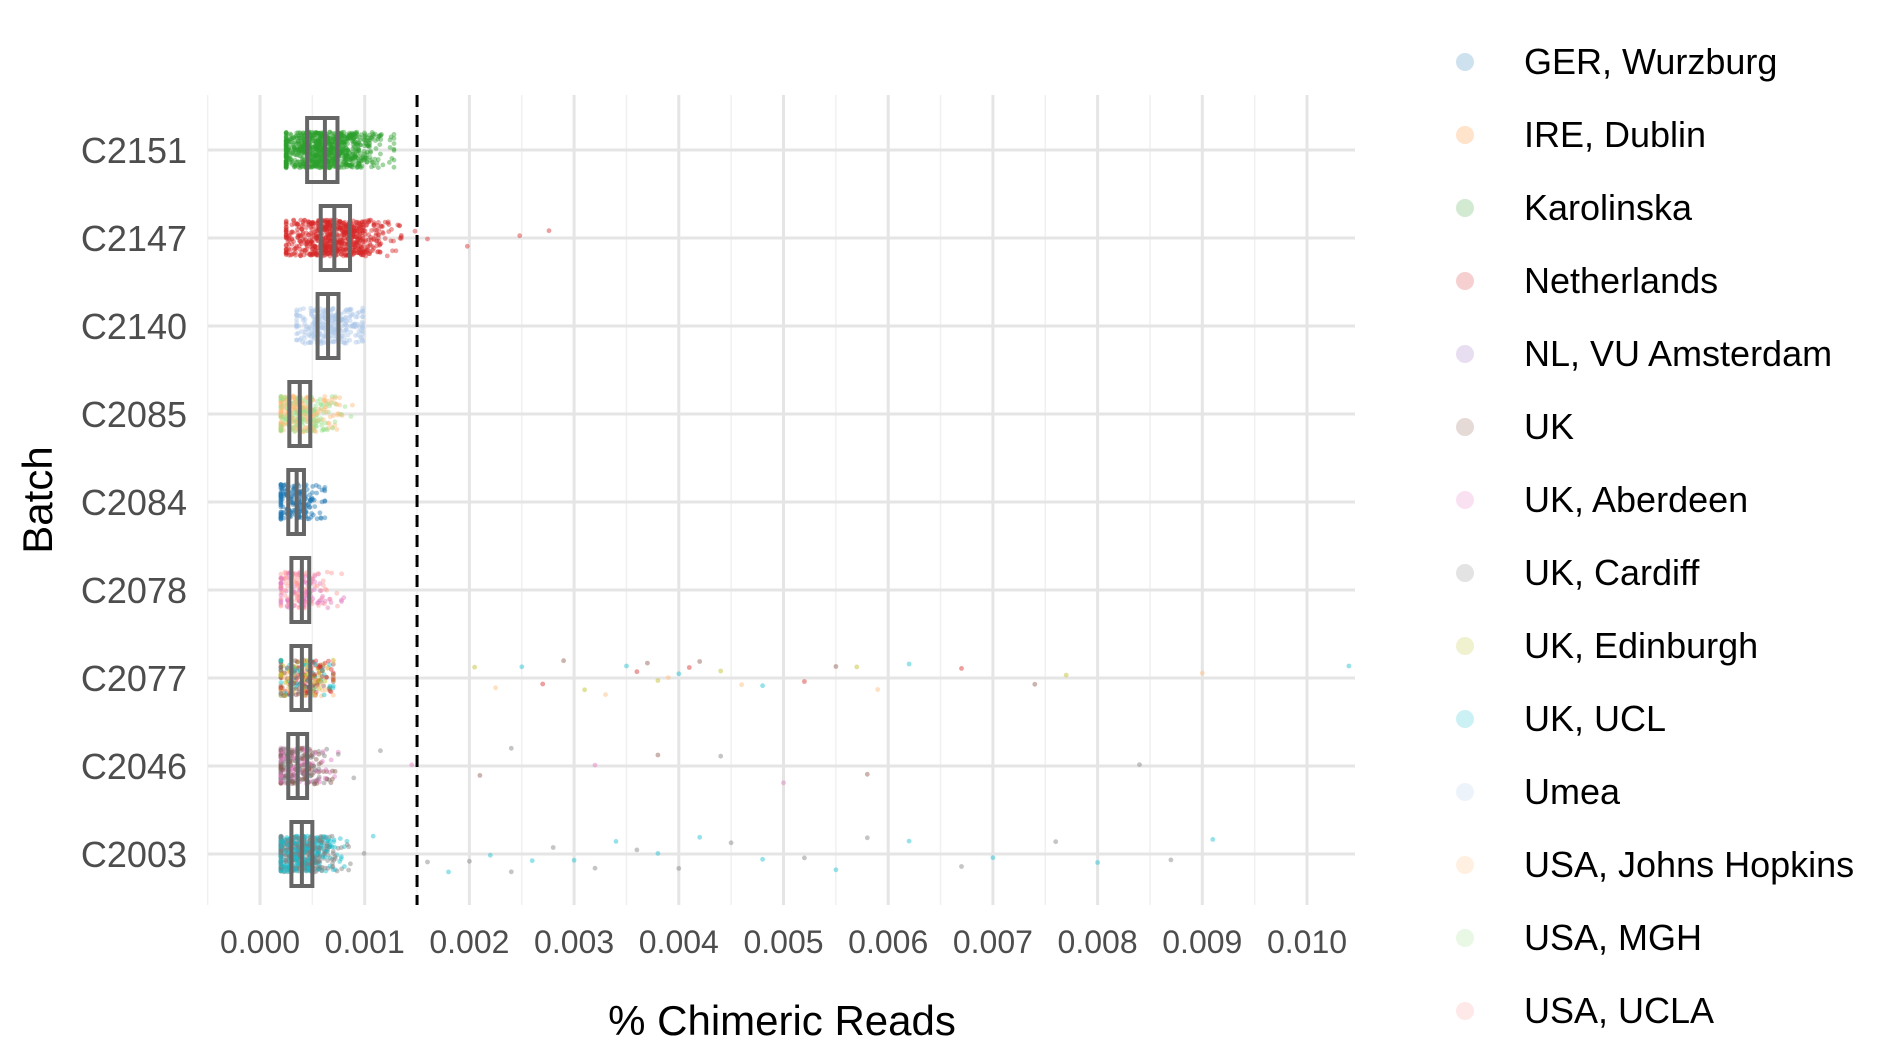 Image resolution: width=1889 pixels, height=1062 pixels. What do you see at coordinates (365, 942) in the screenshot?
I see `x-tick-label: 0.001` at bounding box center [365, 942].